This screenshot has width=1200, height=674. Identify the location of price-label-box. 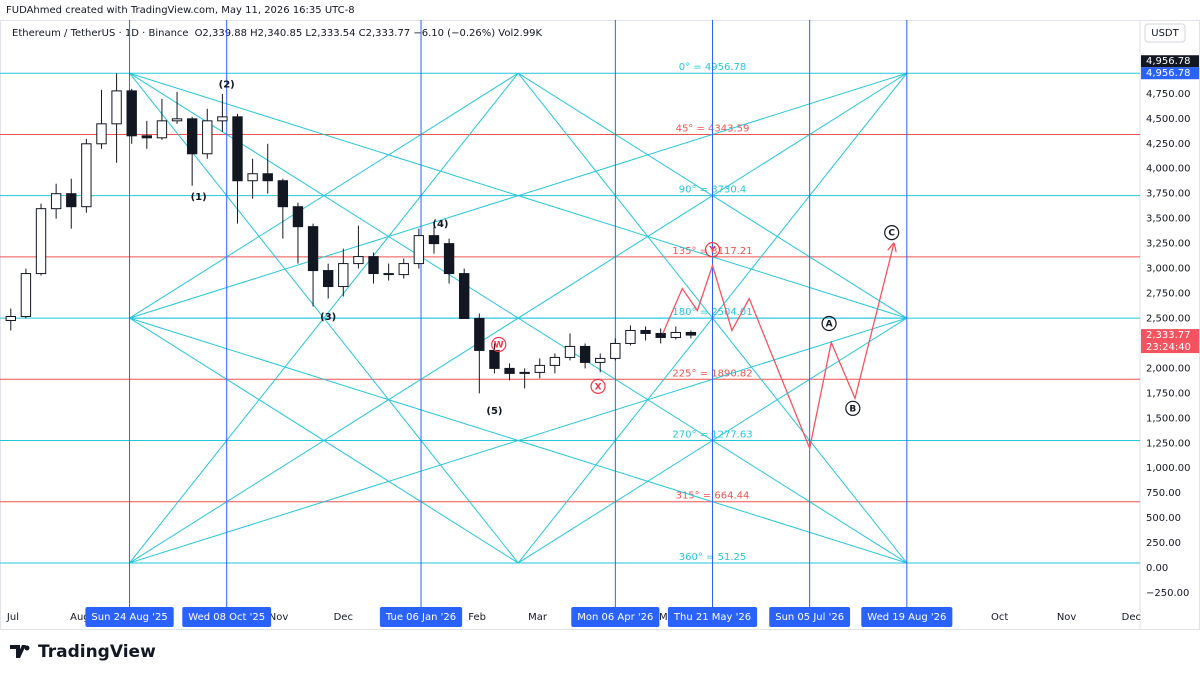
(1170, 73).